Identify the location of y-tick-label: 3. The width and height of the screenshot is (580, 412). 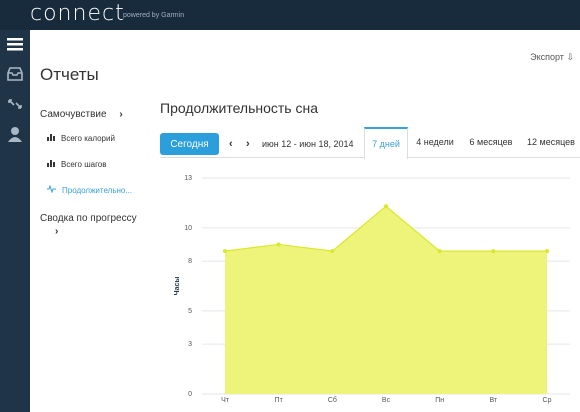
(190, 344).